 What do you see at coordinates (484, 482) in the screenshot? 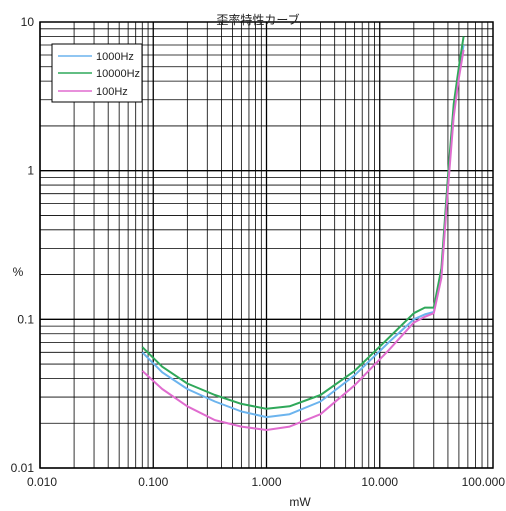
I see `x-tick-label: 100.000` at bounding box center [484, 482].